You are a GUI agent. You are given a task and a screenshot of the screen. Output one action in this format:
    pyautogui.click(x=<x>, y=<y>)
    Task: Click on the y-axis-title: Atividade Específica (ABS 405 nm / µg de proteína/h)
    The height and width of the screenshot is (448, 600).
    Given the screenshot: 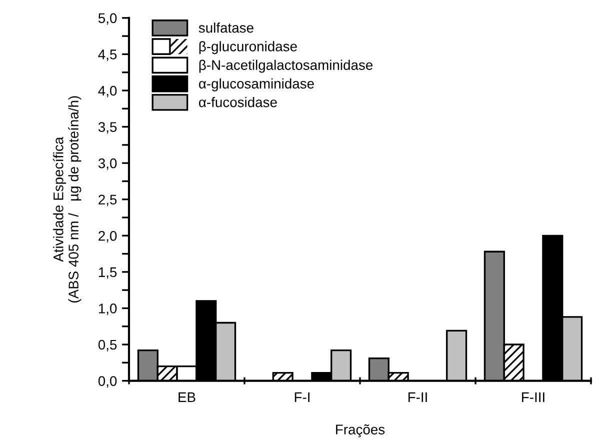 What is the action you would take?
    pyautogui.click(x=67, y=199)
    